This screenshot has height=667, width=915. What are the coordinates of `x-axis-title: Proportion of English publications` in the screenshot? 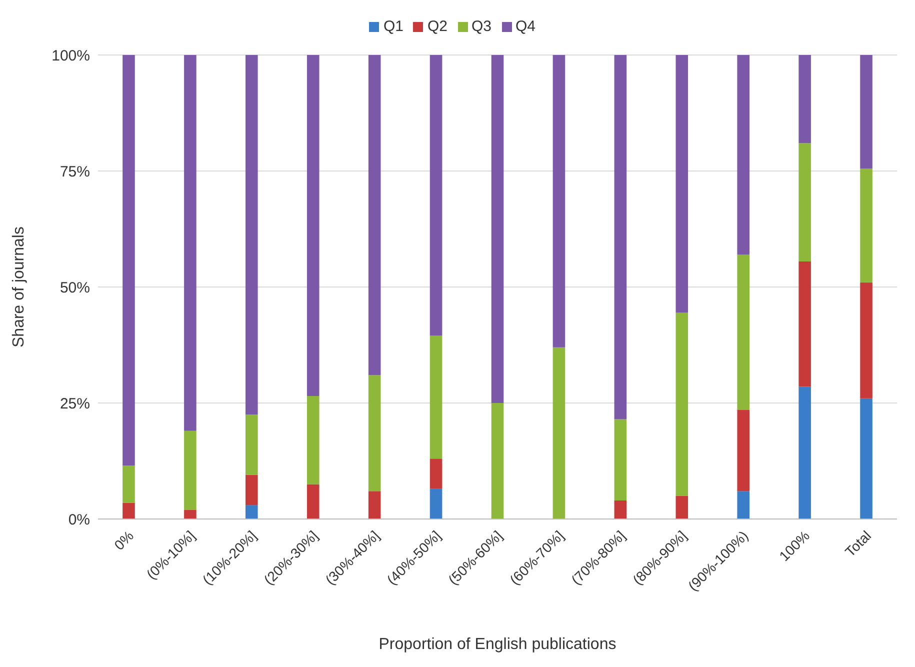 It's located at (497, 644).